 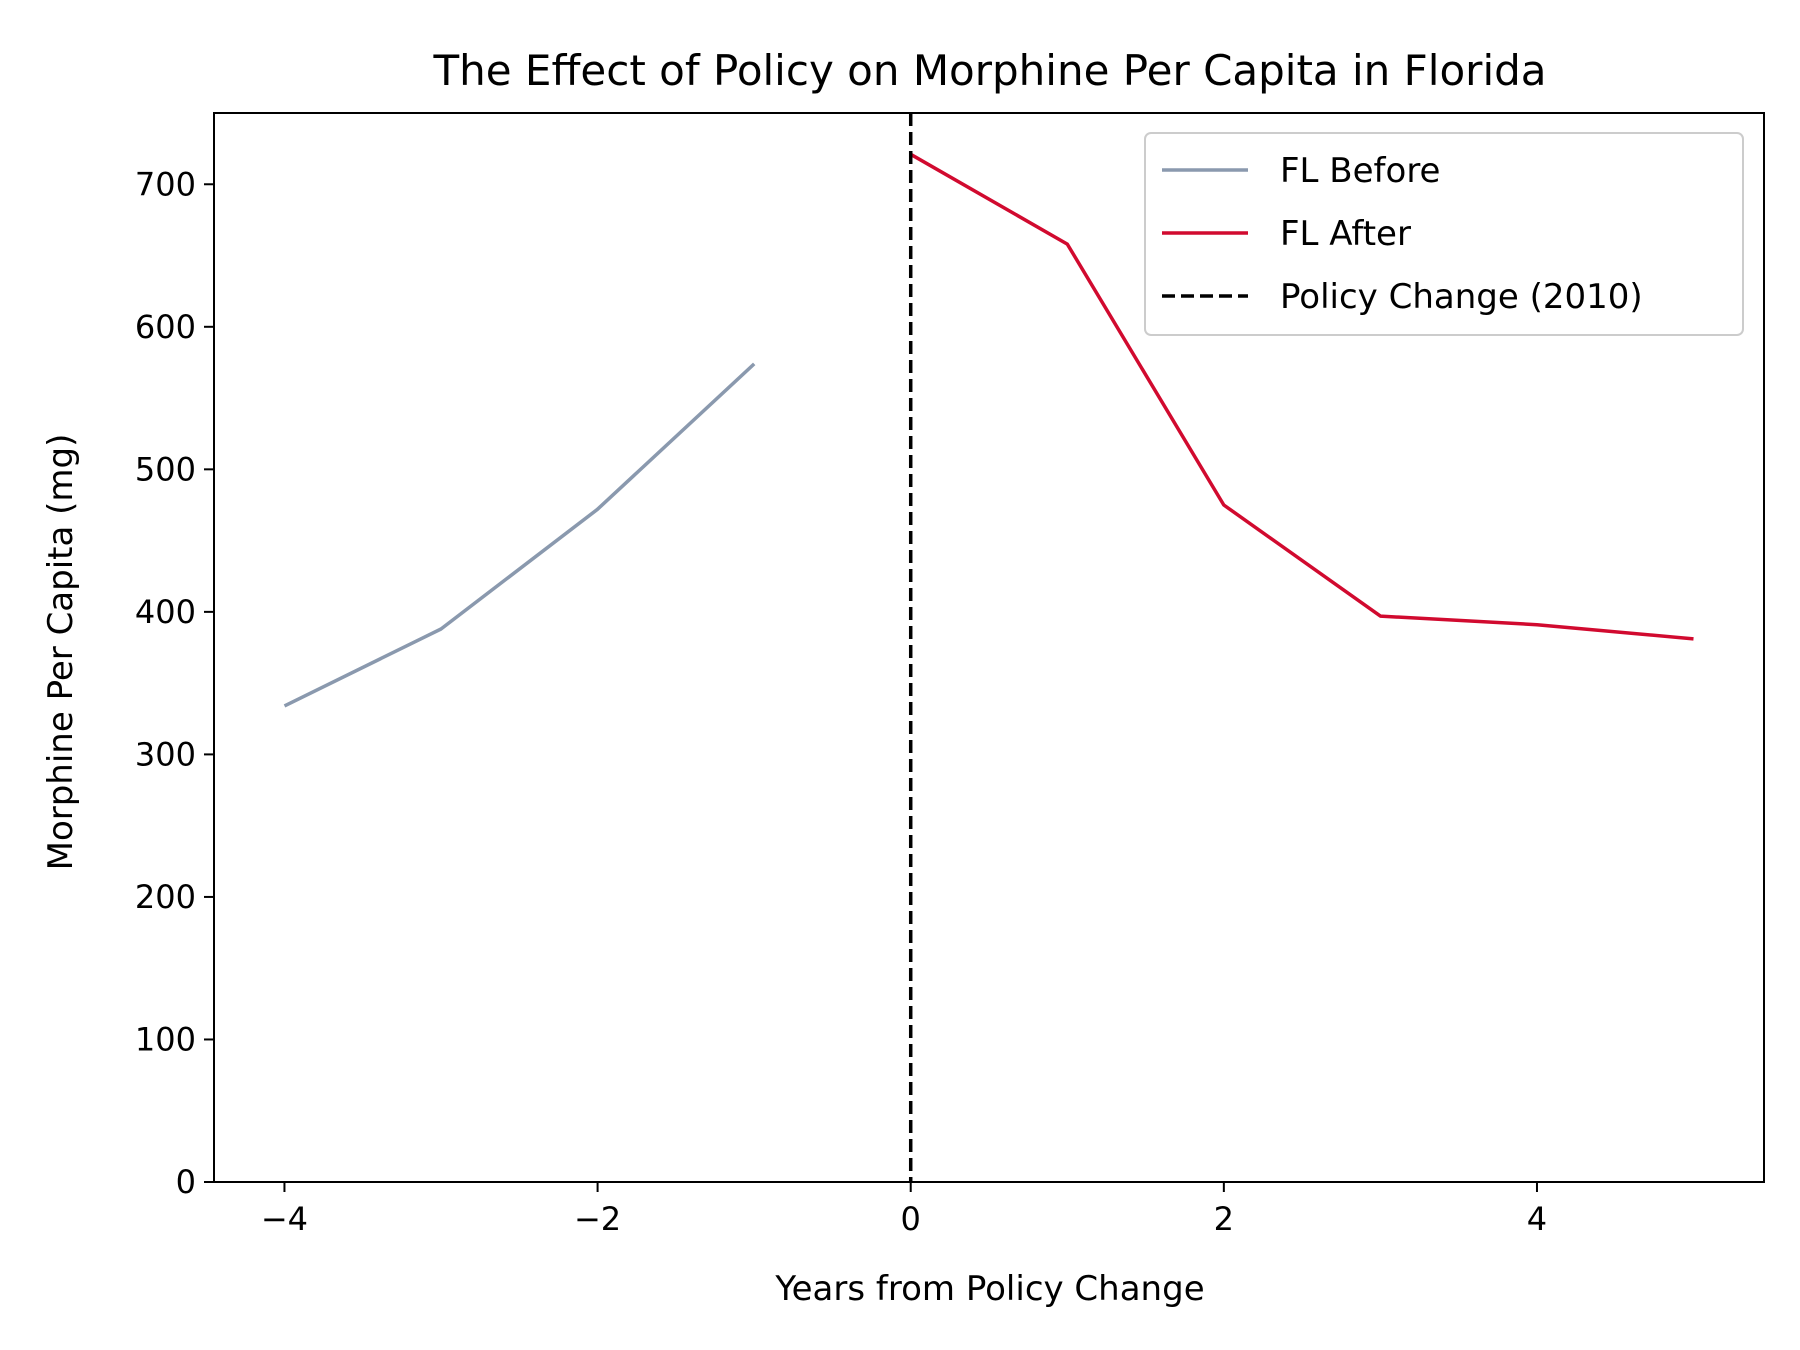 I want to click on y-tick-label: 500, so click(x=165, y=469).